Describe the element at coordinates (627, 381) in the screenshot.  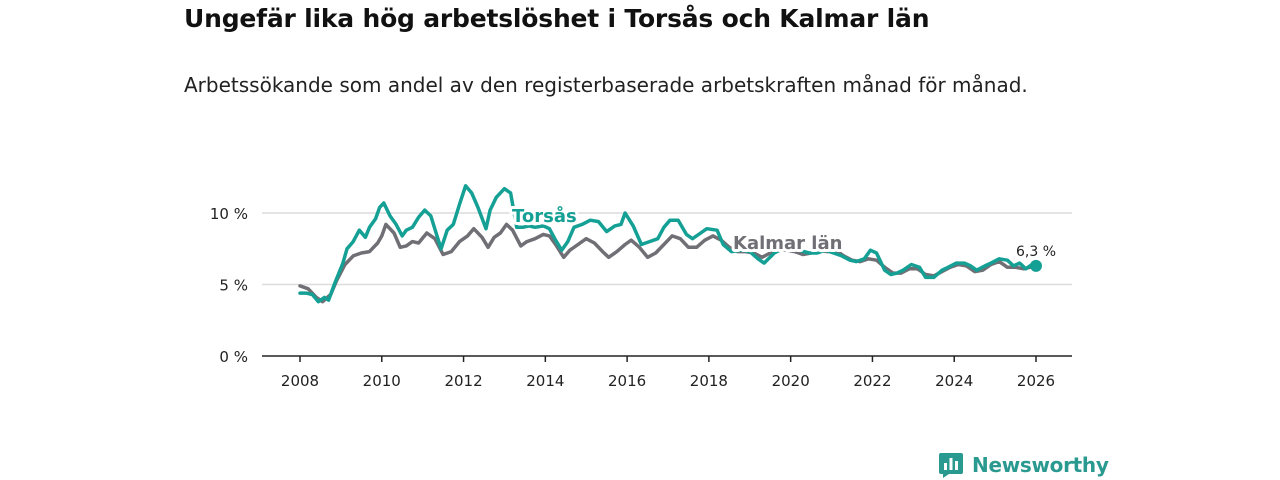
I see `x-tick-label: 2016` at that location.